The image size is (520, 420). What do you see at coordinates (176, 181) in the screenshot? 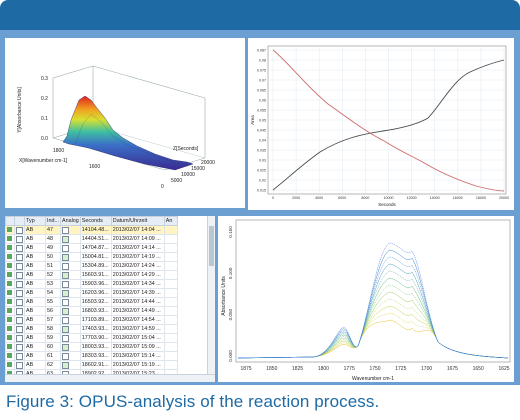
I see `z-tick-label: 5000` at bounding box center [176, 181].